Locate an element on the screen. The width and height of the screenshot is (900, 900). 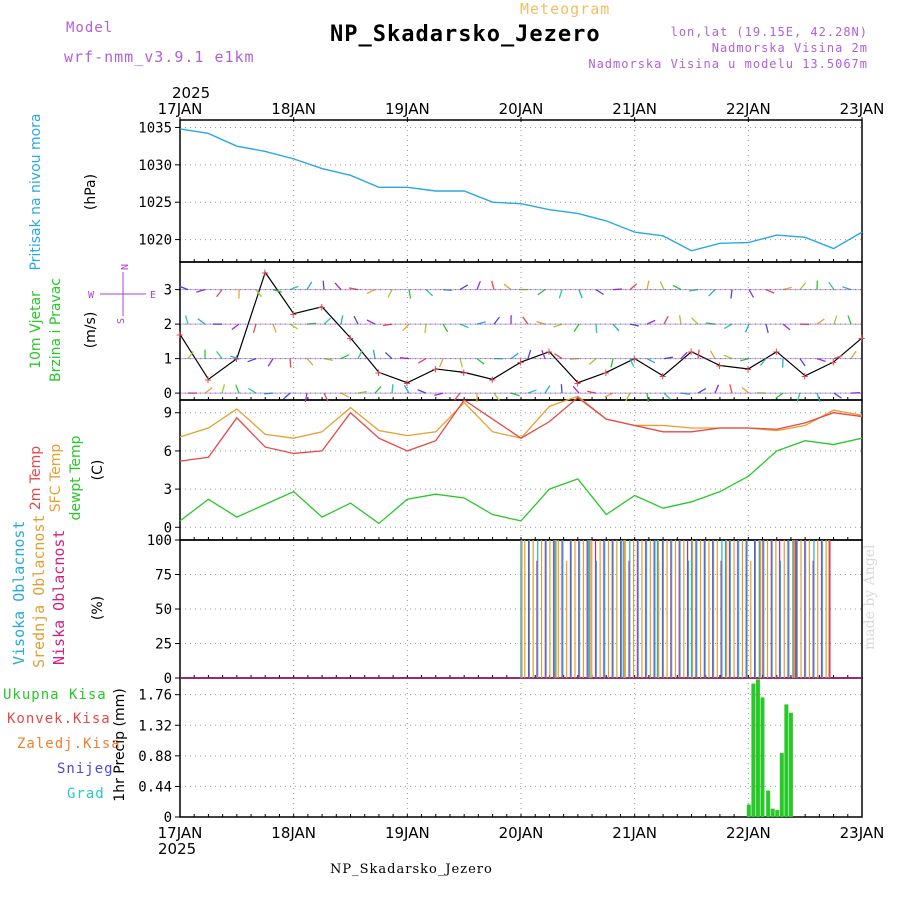
precip-conv-label: Konvek.Kisa is located at coordinates (59, 719).